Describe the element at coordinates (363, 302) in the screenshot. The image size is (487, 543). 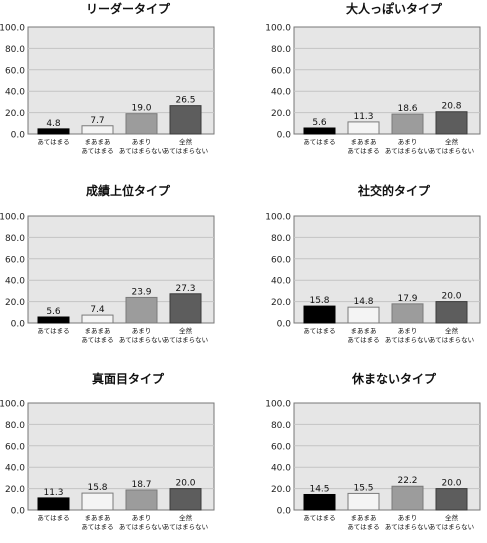
I see `bar-value-label: 14.8` at that location.